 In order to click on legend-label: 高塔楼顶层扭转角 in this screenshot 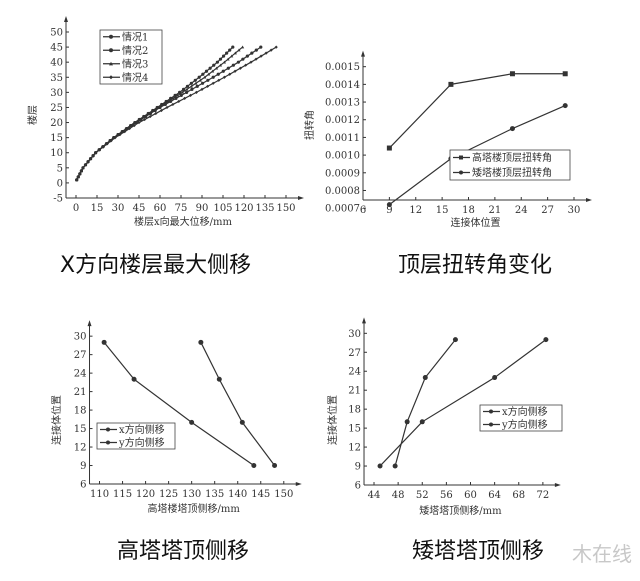, I will do `click(512, 157)`.